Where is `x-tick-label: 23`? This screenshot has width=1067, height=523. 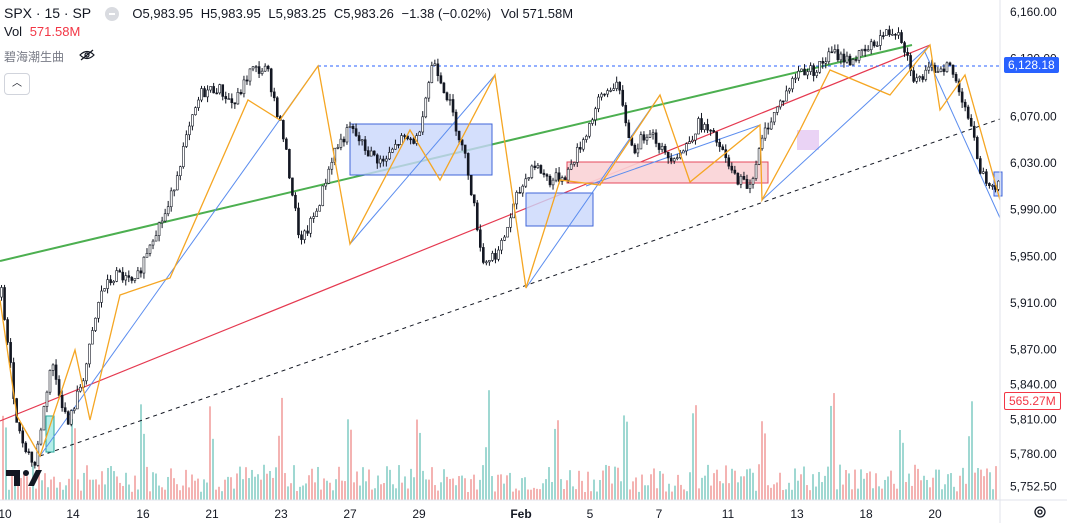 x-tick-label: 23 is located at coordinates (281, 514).